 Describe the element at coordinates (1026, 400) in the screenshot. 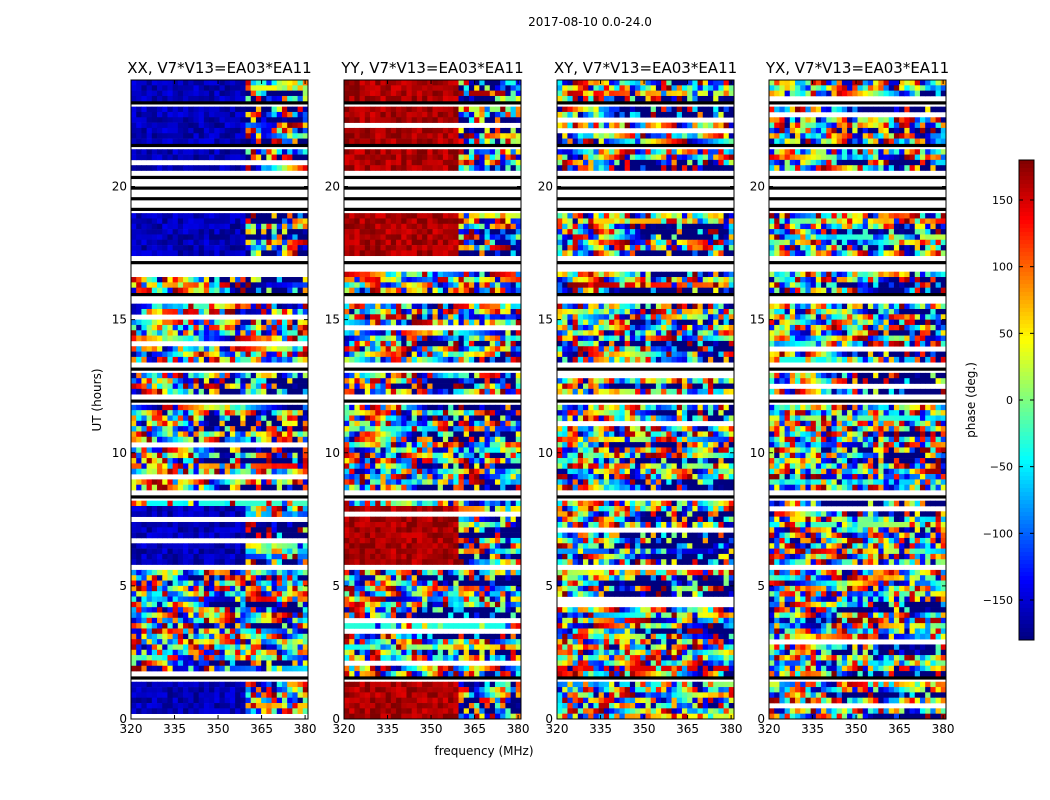

I see `colorbar` at that location.